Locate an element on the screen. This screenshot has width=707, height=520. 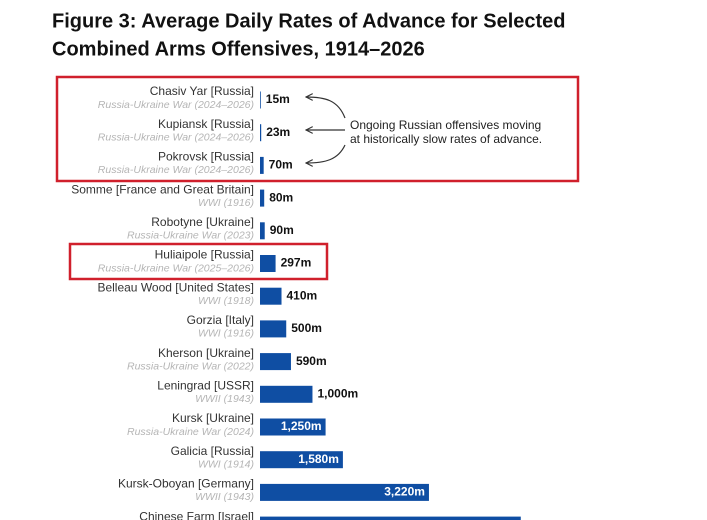
category-label: Gorzia [Italy] is located at coordinates (220, 320).